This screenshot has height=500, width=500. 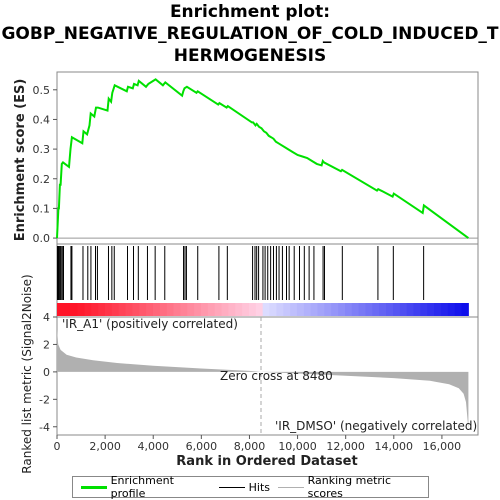 I want to click on legend-enrichment-label: Enrichment profile, so click(x=142, y=487).